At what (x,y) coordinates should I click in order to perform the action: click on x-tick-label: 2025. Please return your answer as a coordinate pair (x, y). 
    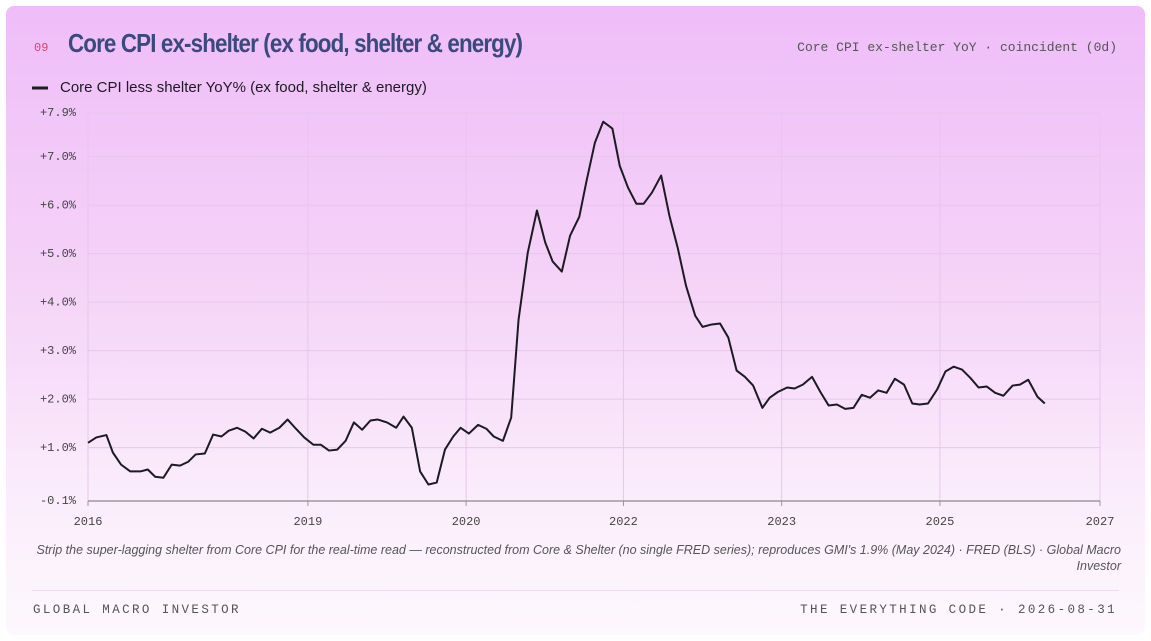
    Looking at the image, I should click on (940, 522).